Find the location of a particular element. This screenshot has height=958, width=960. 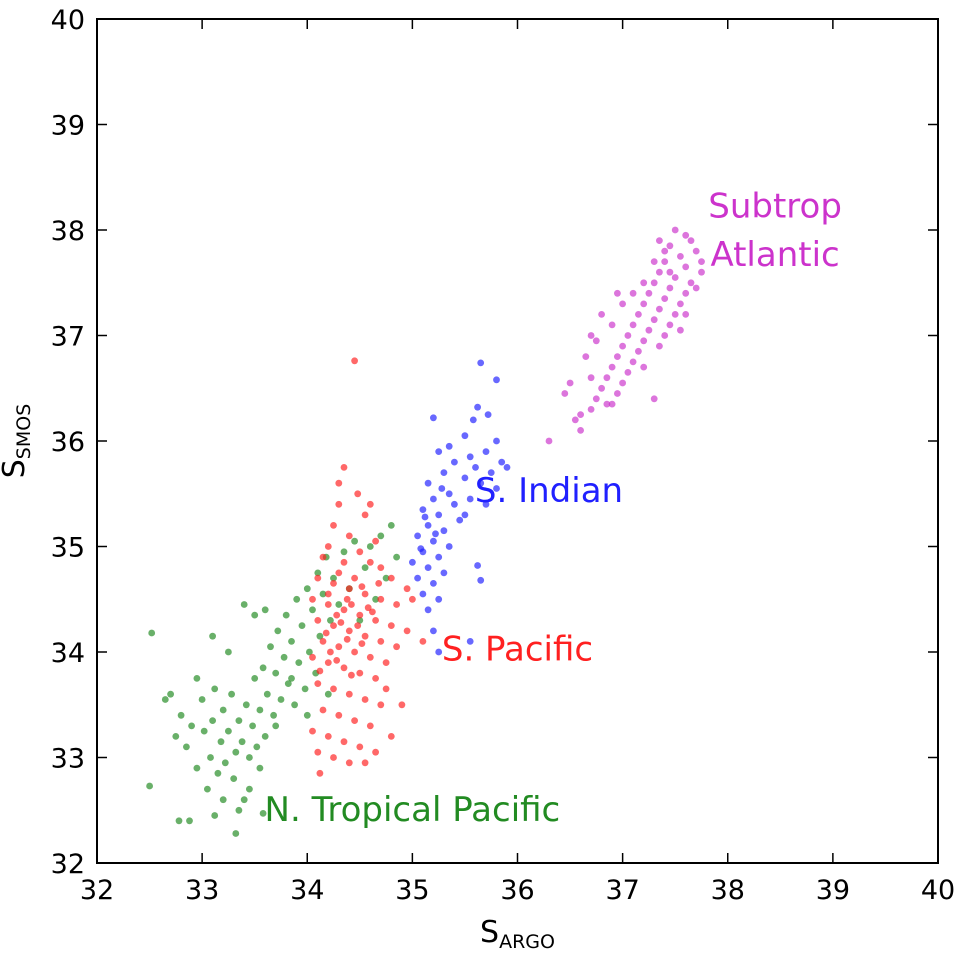

x-tick-label: 36 is located at coordinates (517, 890).